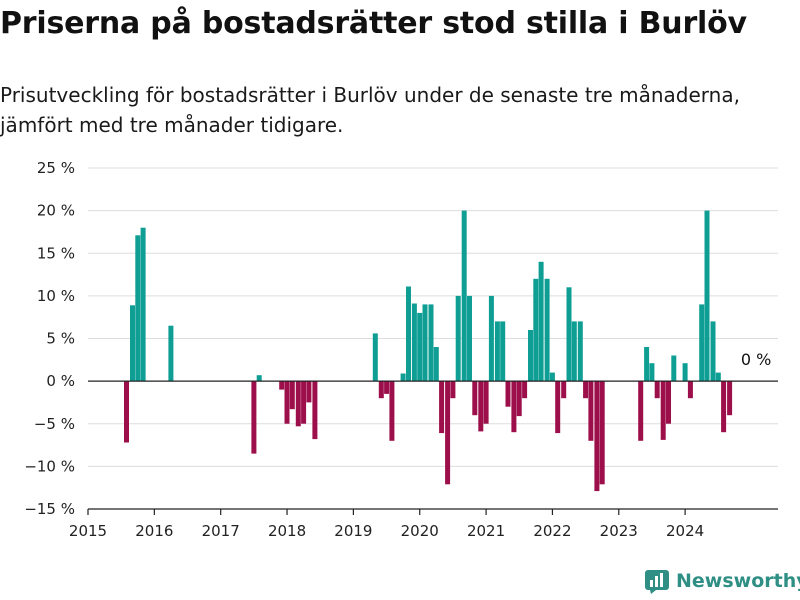 The width and height of the screenshot is (800, 600). Describe the element at coordinates (657, 582) in the screenshot. I see `newsworthy-logo-icon` at that location.